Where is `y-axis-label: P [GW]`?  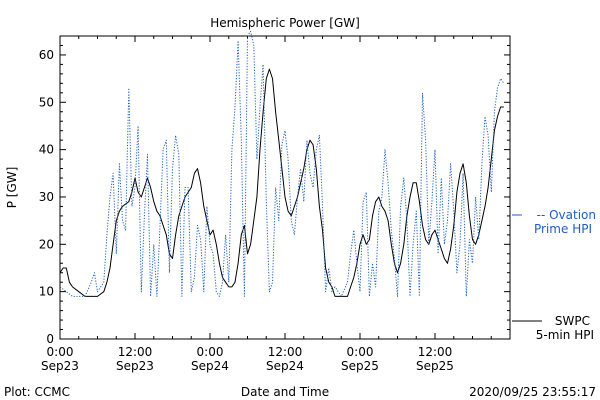
y-axis-label: P [GW] is located at coordinates (12, 188).